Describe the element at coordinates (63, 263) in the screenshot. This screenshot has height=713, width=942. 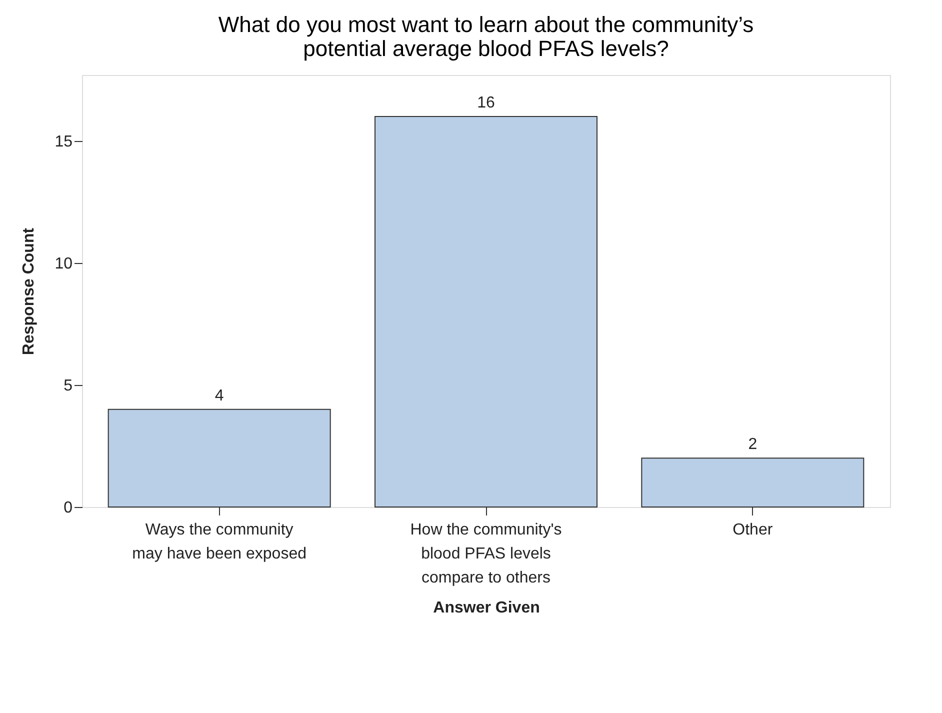
I see `y-tick-label: 10` at that location.